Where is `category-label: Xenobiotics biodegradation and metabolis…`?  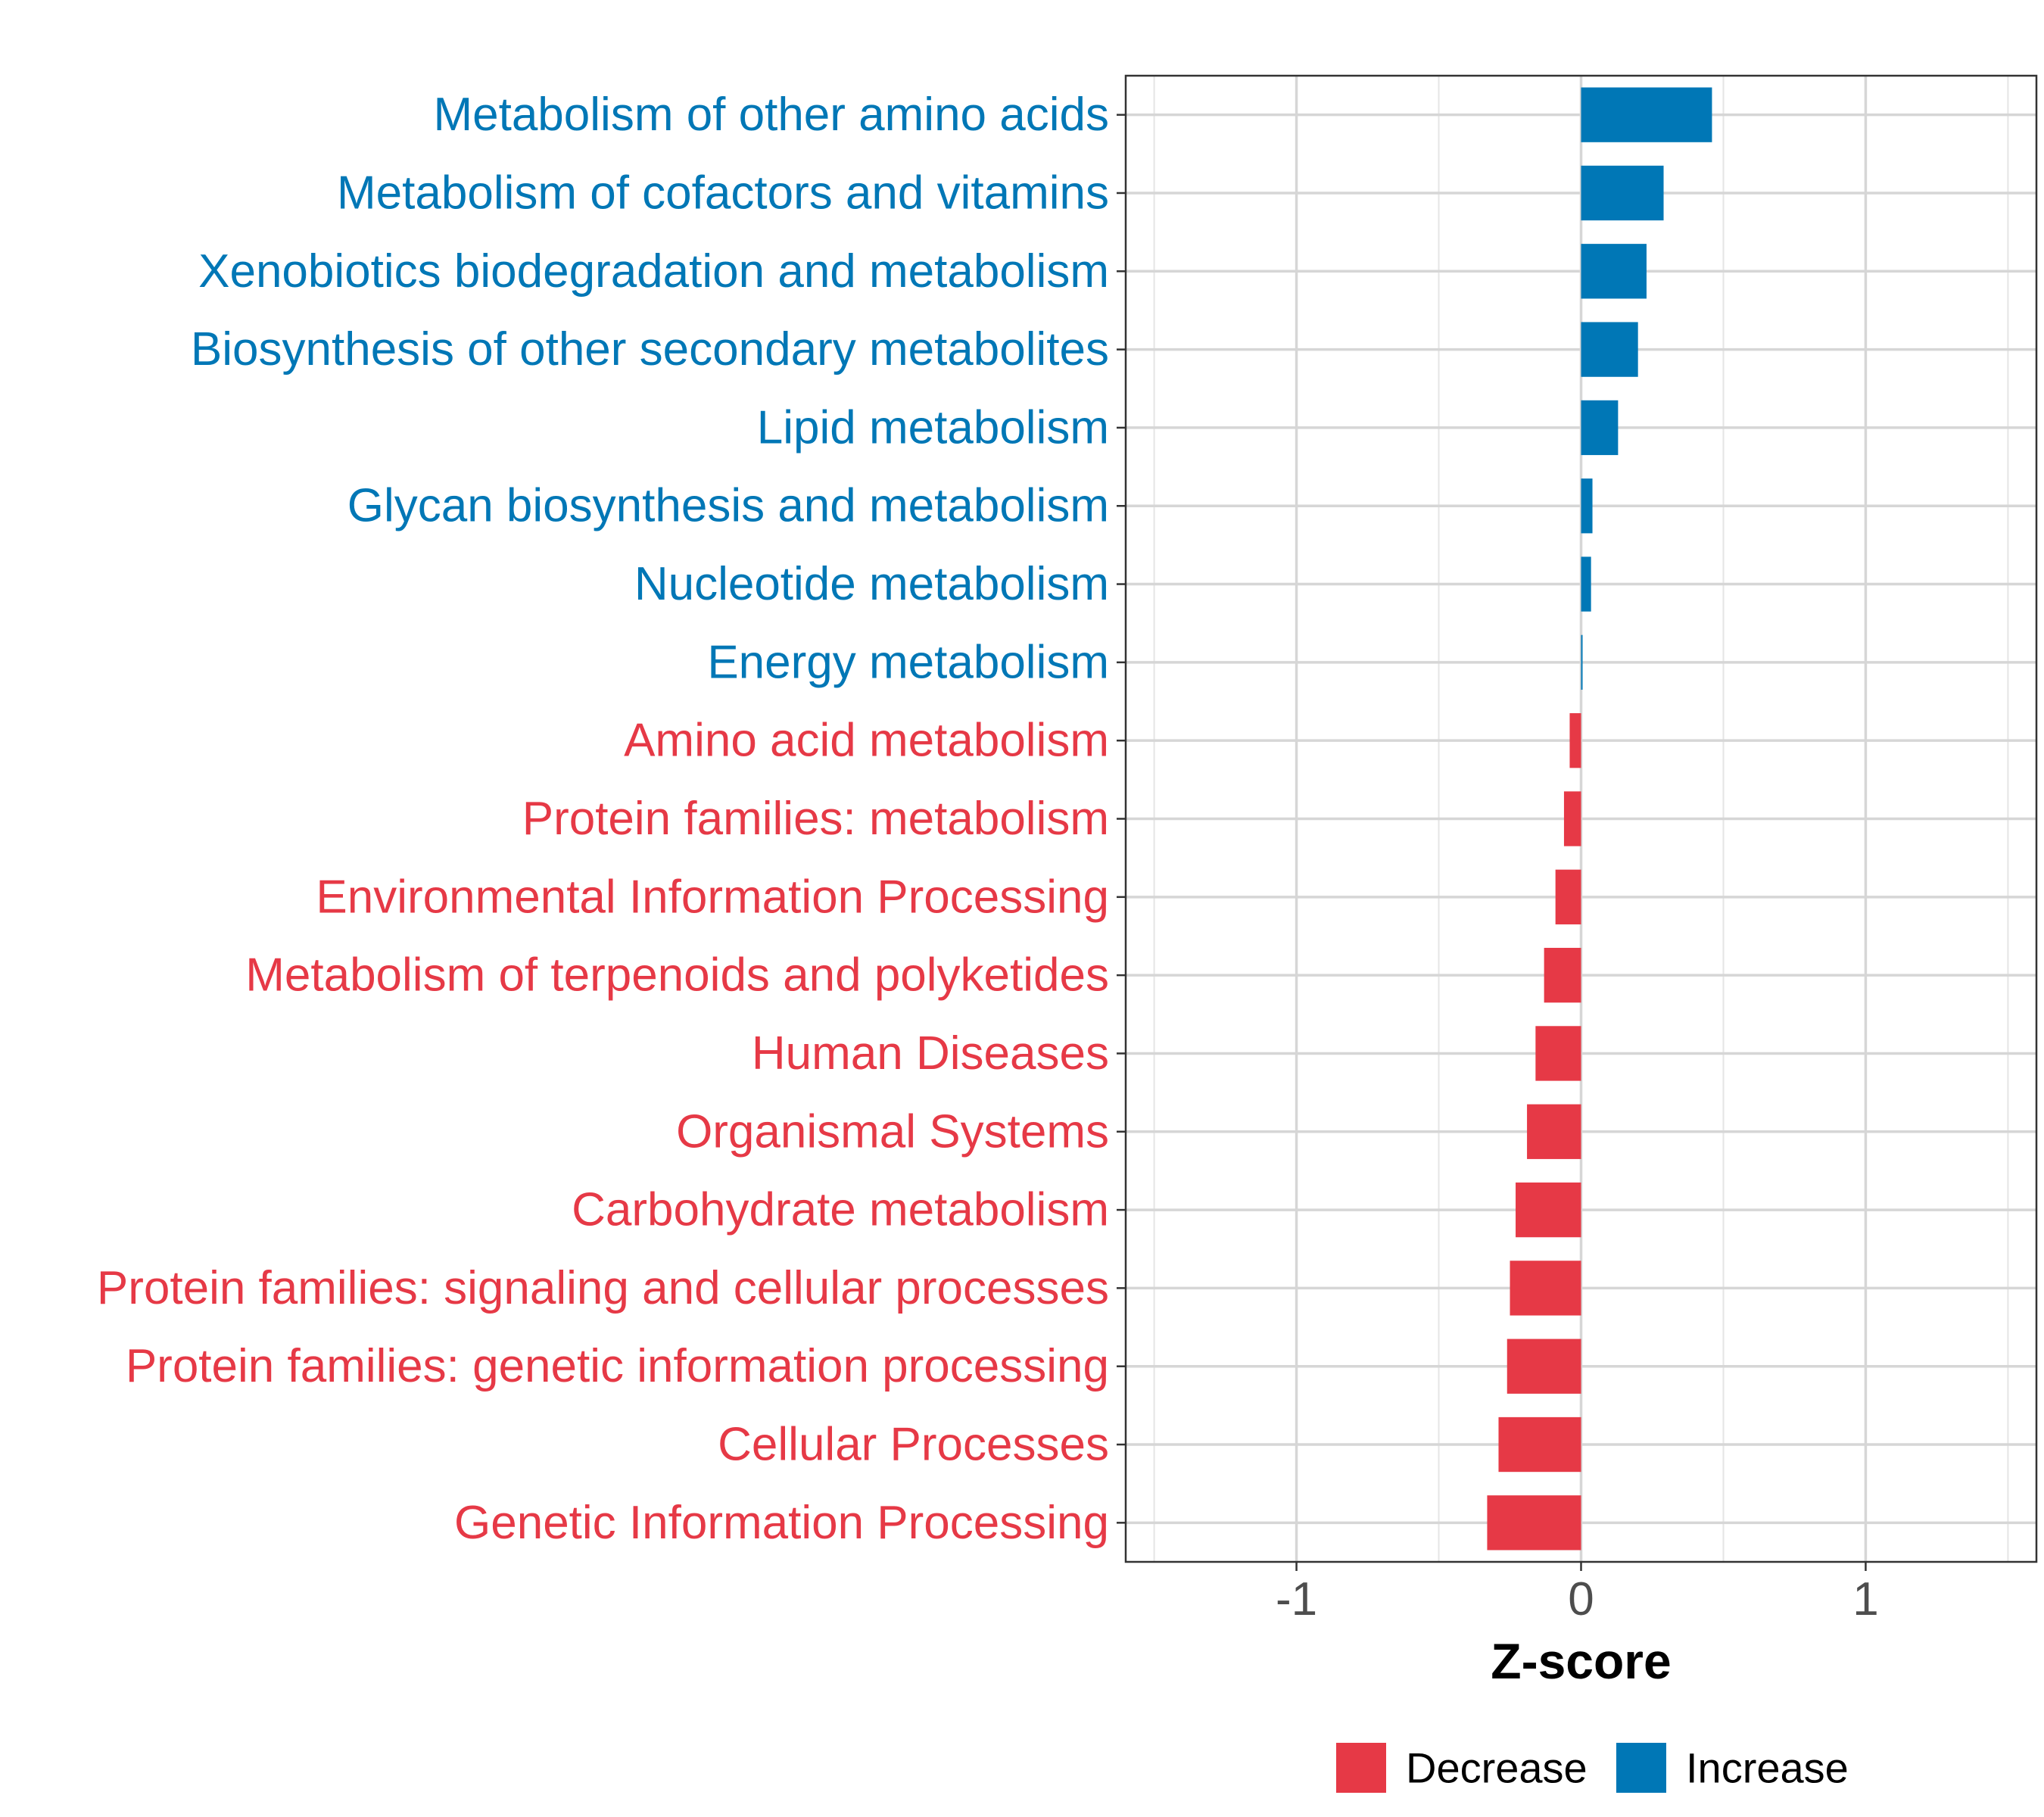
category-label: Xenobiotics biodegradation and metabolis… is located at coordinates (653, 271).